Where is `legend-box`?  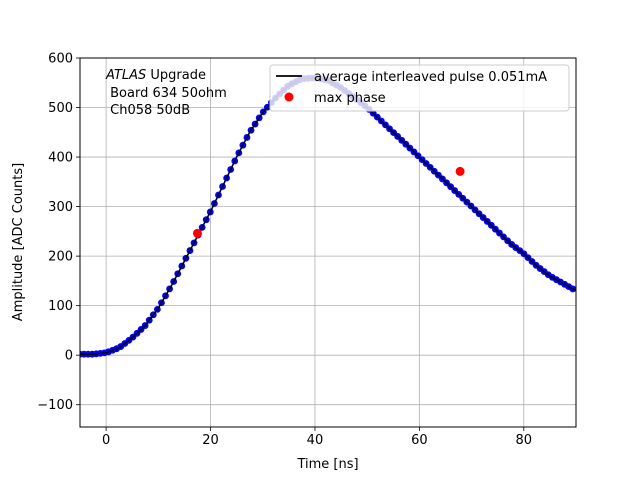 legend-box is located at coordinates (419, 88).